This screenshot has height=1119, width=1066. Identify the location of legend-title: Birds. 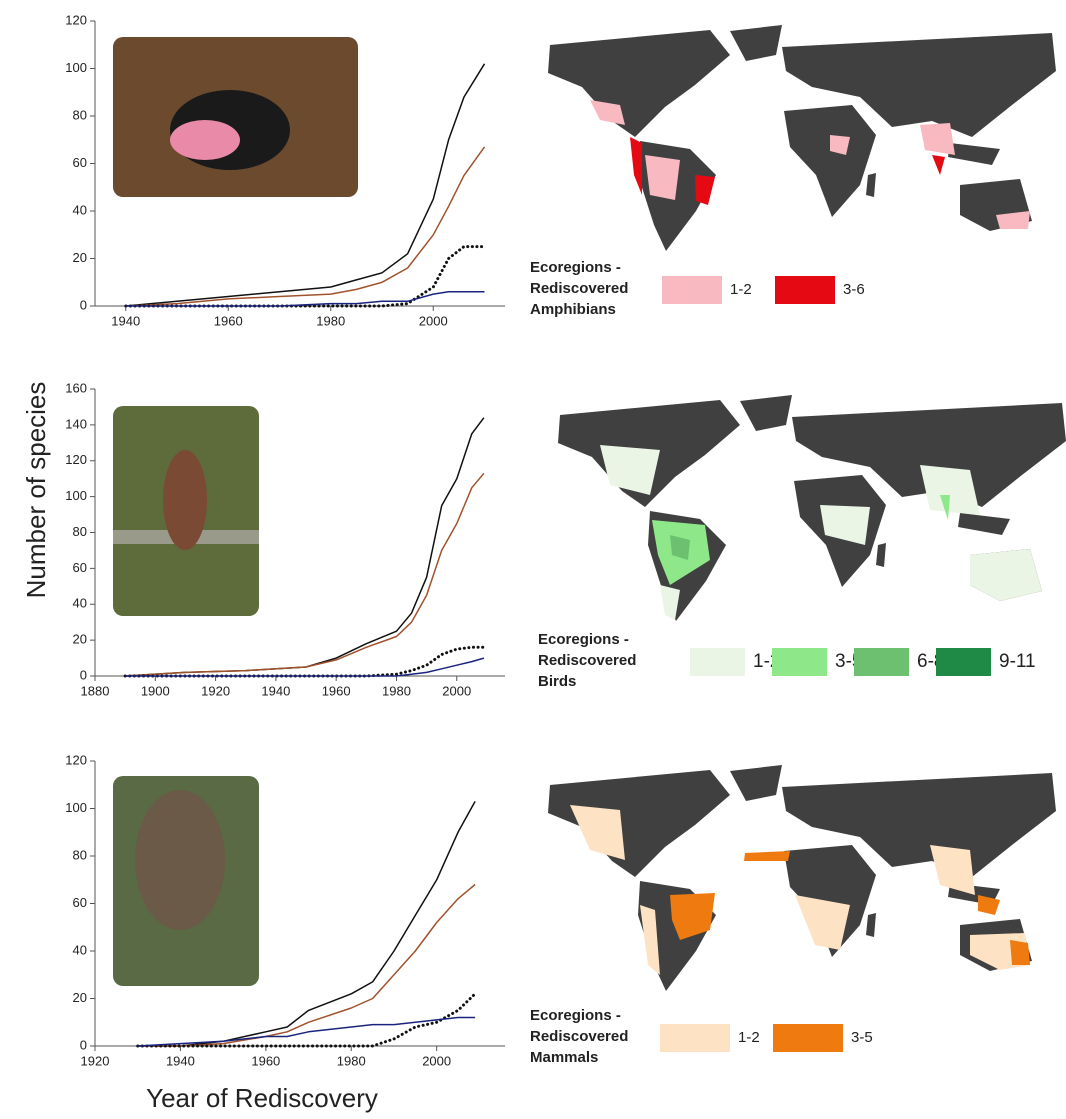
(557, 681).